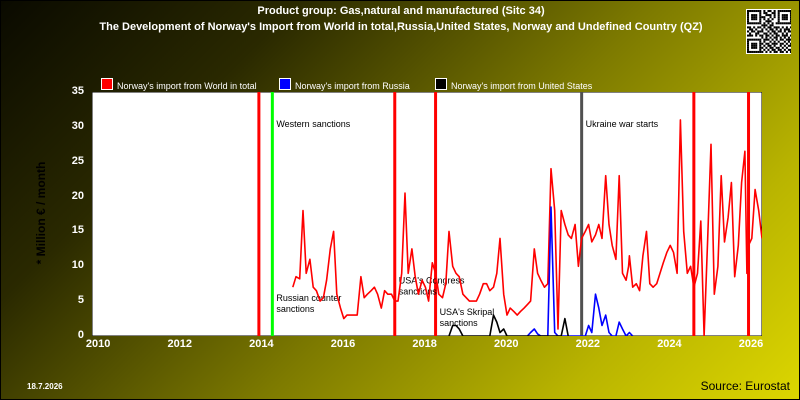 The width and height of the screenshot is (800, 400). I want to click on legend-item-world: Norway's import from World in total, so click(179, 84).